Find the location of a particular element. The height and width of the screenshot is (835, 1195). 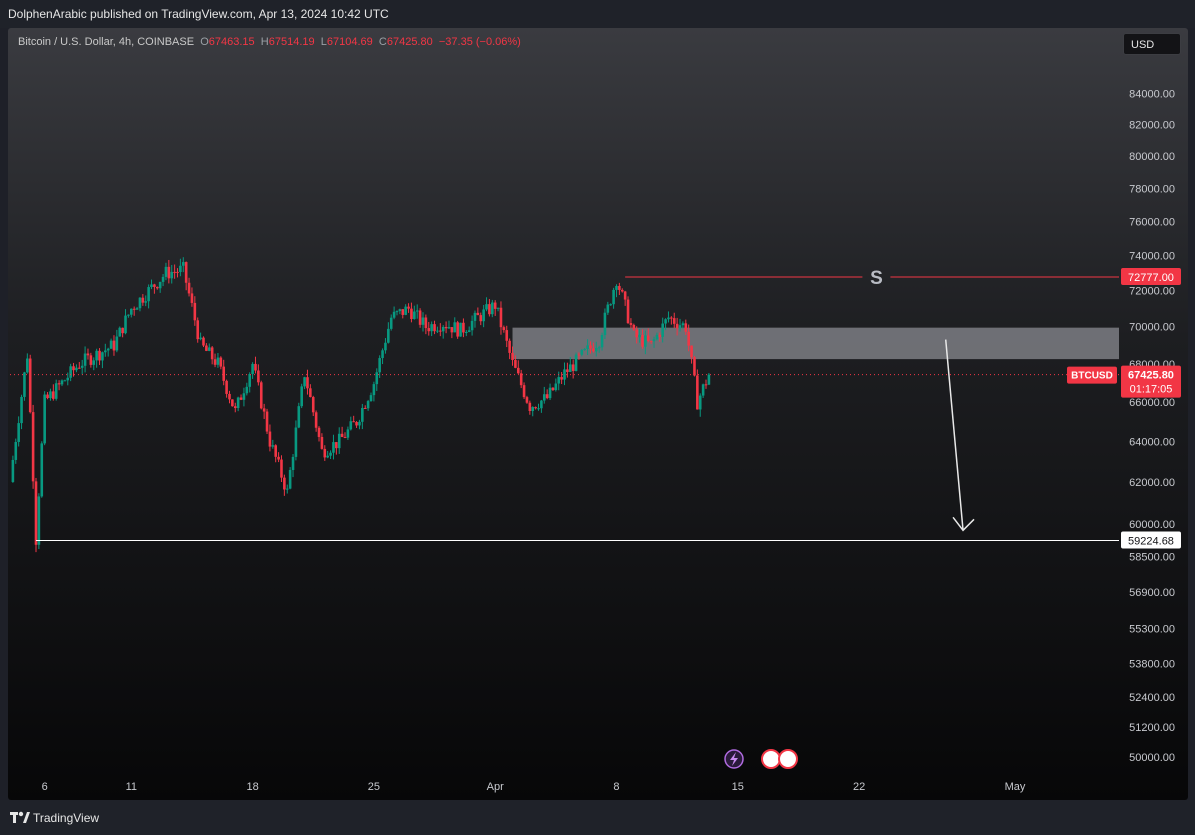

y-tick-label: 51200.00 is located at coordinates (1152, 728).